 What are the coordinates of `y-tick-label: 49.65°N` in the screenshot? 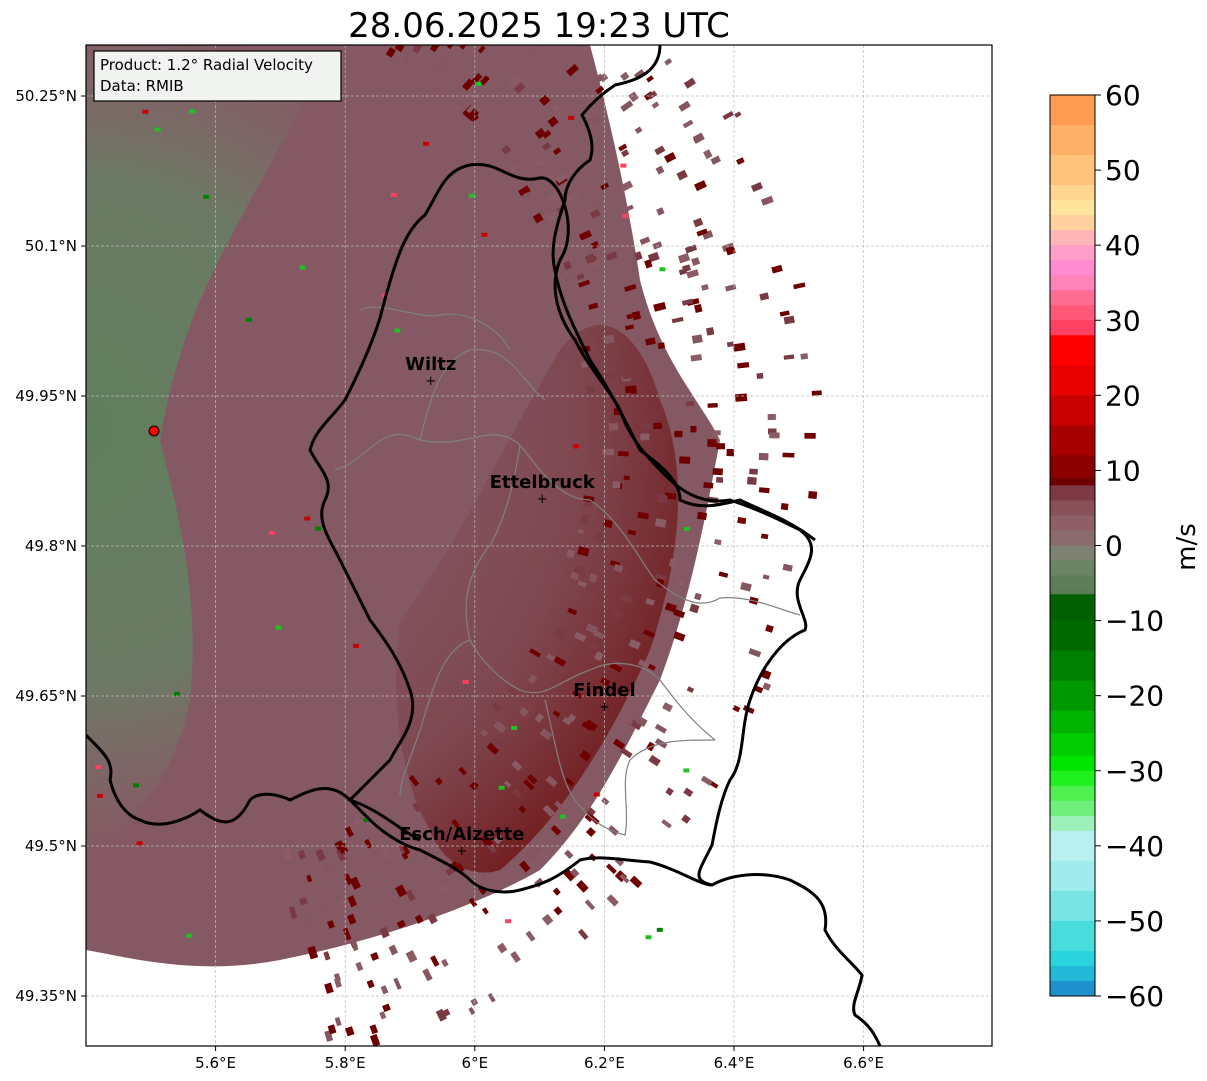 It's located at (46, 696).